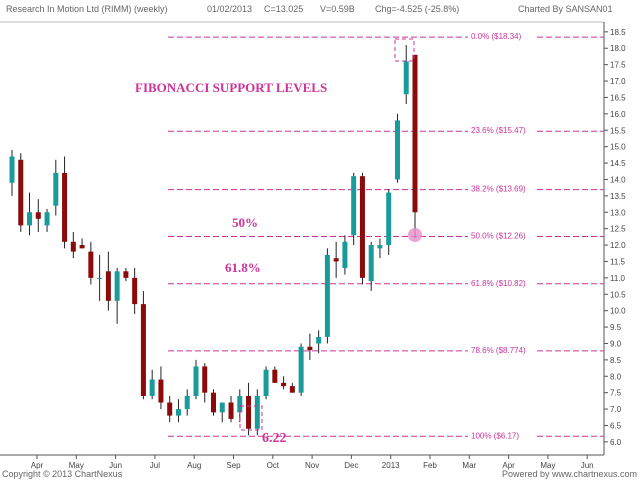 Image resolution: width=640 pixels, height=480 pixels. What do you see at coordinates (618, 130) in the screenshot?
I see `y-tick-label: 15.5` at bounding box center [618, 130].